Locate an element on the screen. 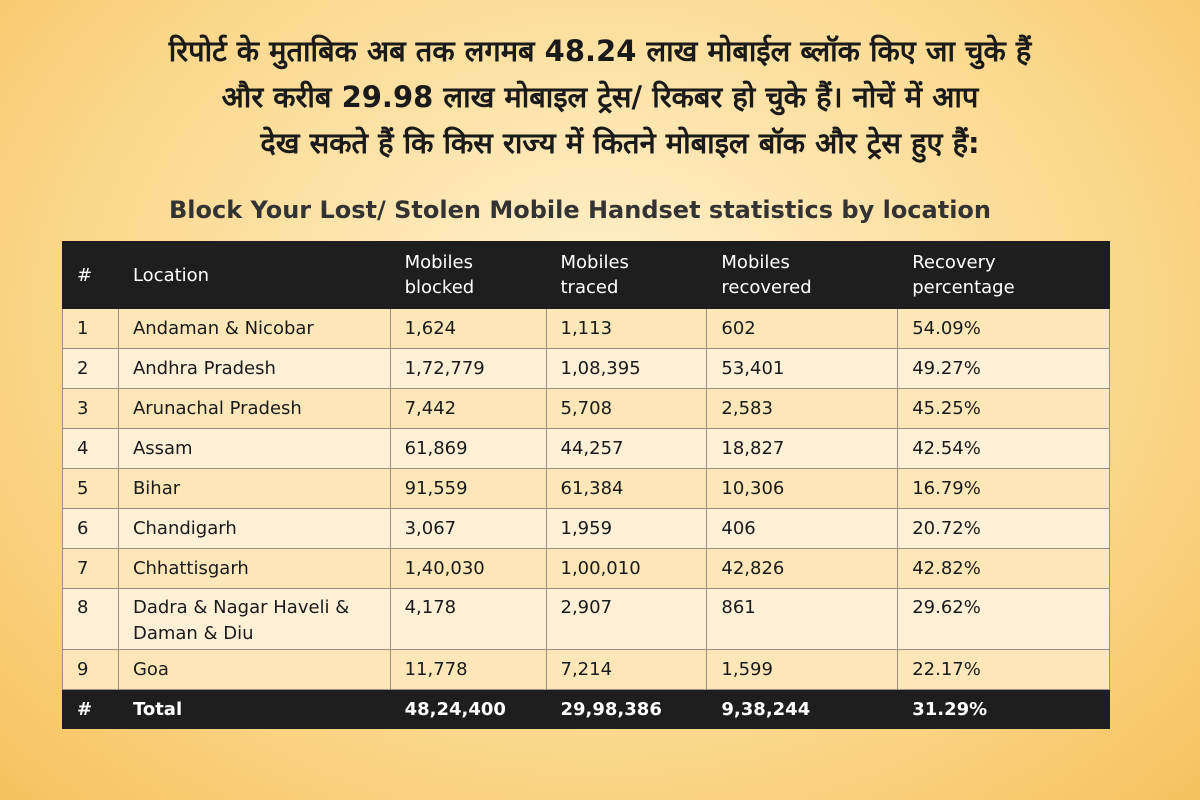  column-header: # is located at coordinates (90, 275).